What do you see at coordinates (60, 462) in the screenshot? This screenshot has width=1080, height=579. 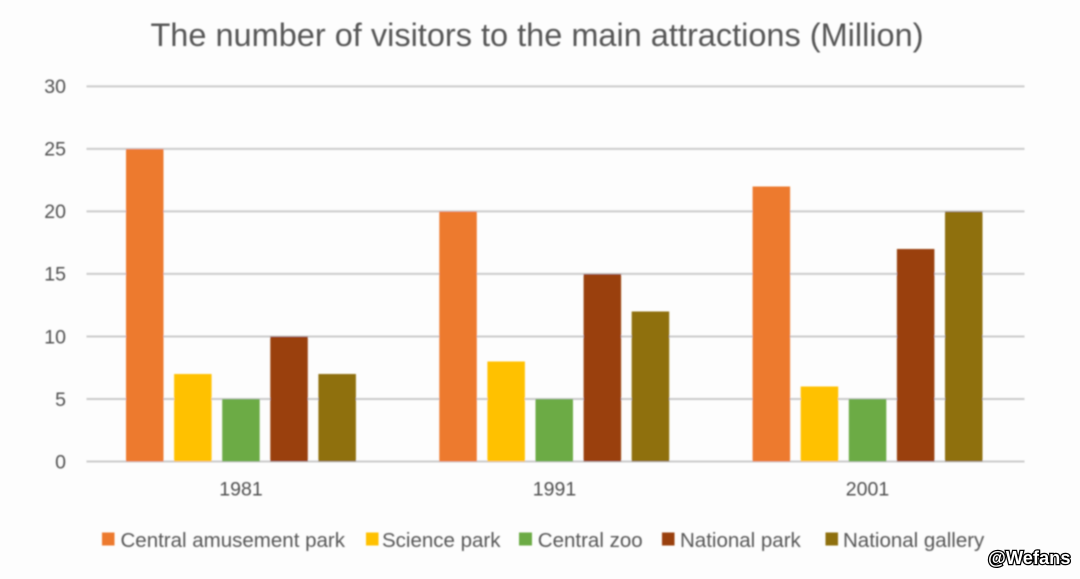 I see `svg-text: 0` at bounding box center [60, 462].